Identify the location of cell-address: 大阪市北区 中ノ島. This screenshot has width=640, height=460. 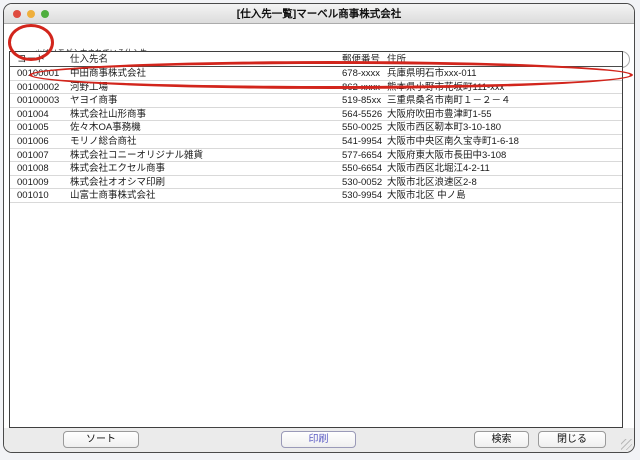
(426, 196).